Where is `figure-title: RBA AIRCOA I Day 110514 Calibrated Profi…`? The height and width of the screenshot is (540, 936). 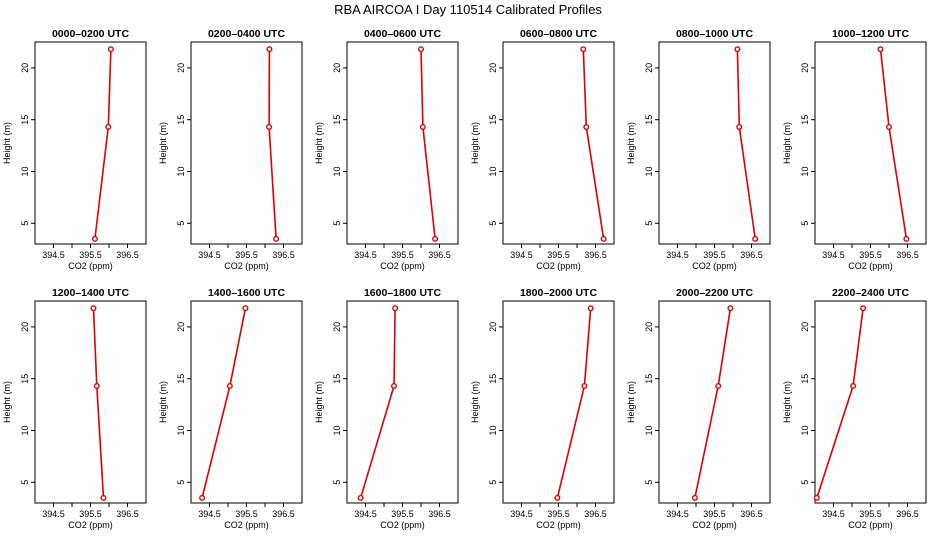
figure-title: RBA AIRCOA I Day 110514 Calibrated Profi… is located at coordinates (468, 9).